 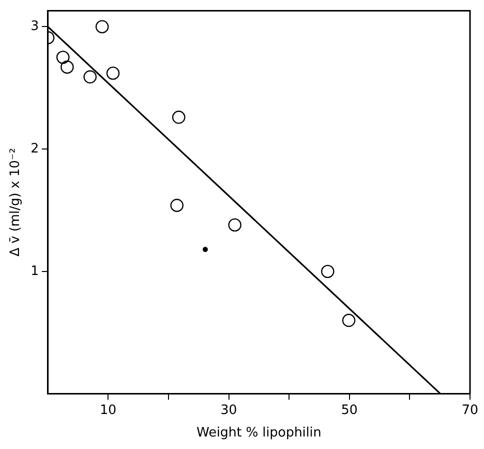 I want to click on x-tick-label: 10, so click(x=108, y=410).